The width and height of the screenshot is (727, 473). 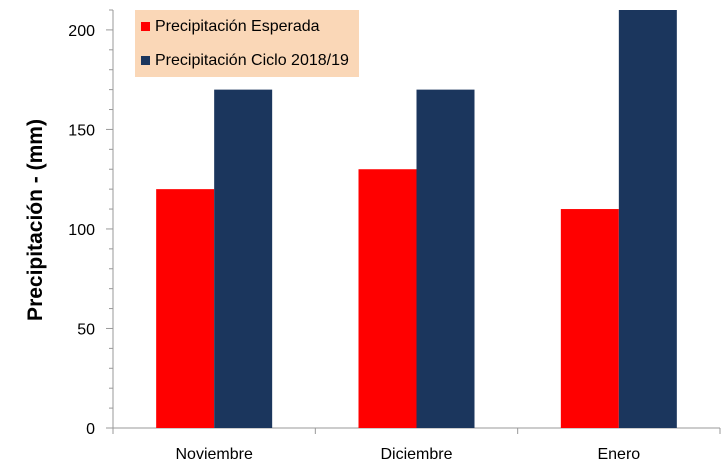 What do you see at coordinates (81, 130) in the screenshot?
I see `y-tick-label: 150` at bounding box center [81, 130].